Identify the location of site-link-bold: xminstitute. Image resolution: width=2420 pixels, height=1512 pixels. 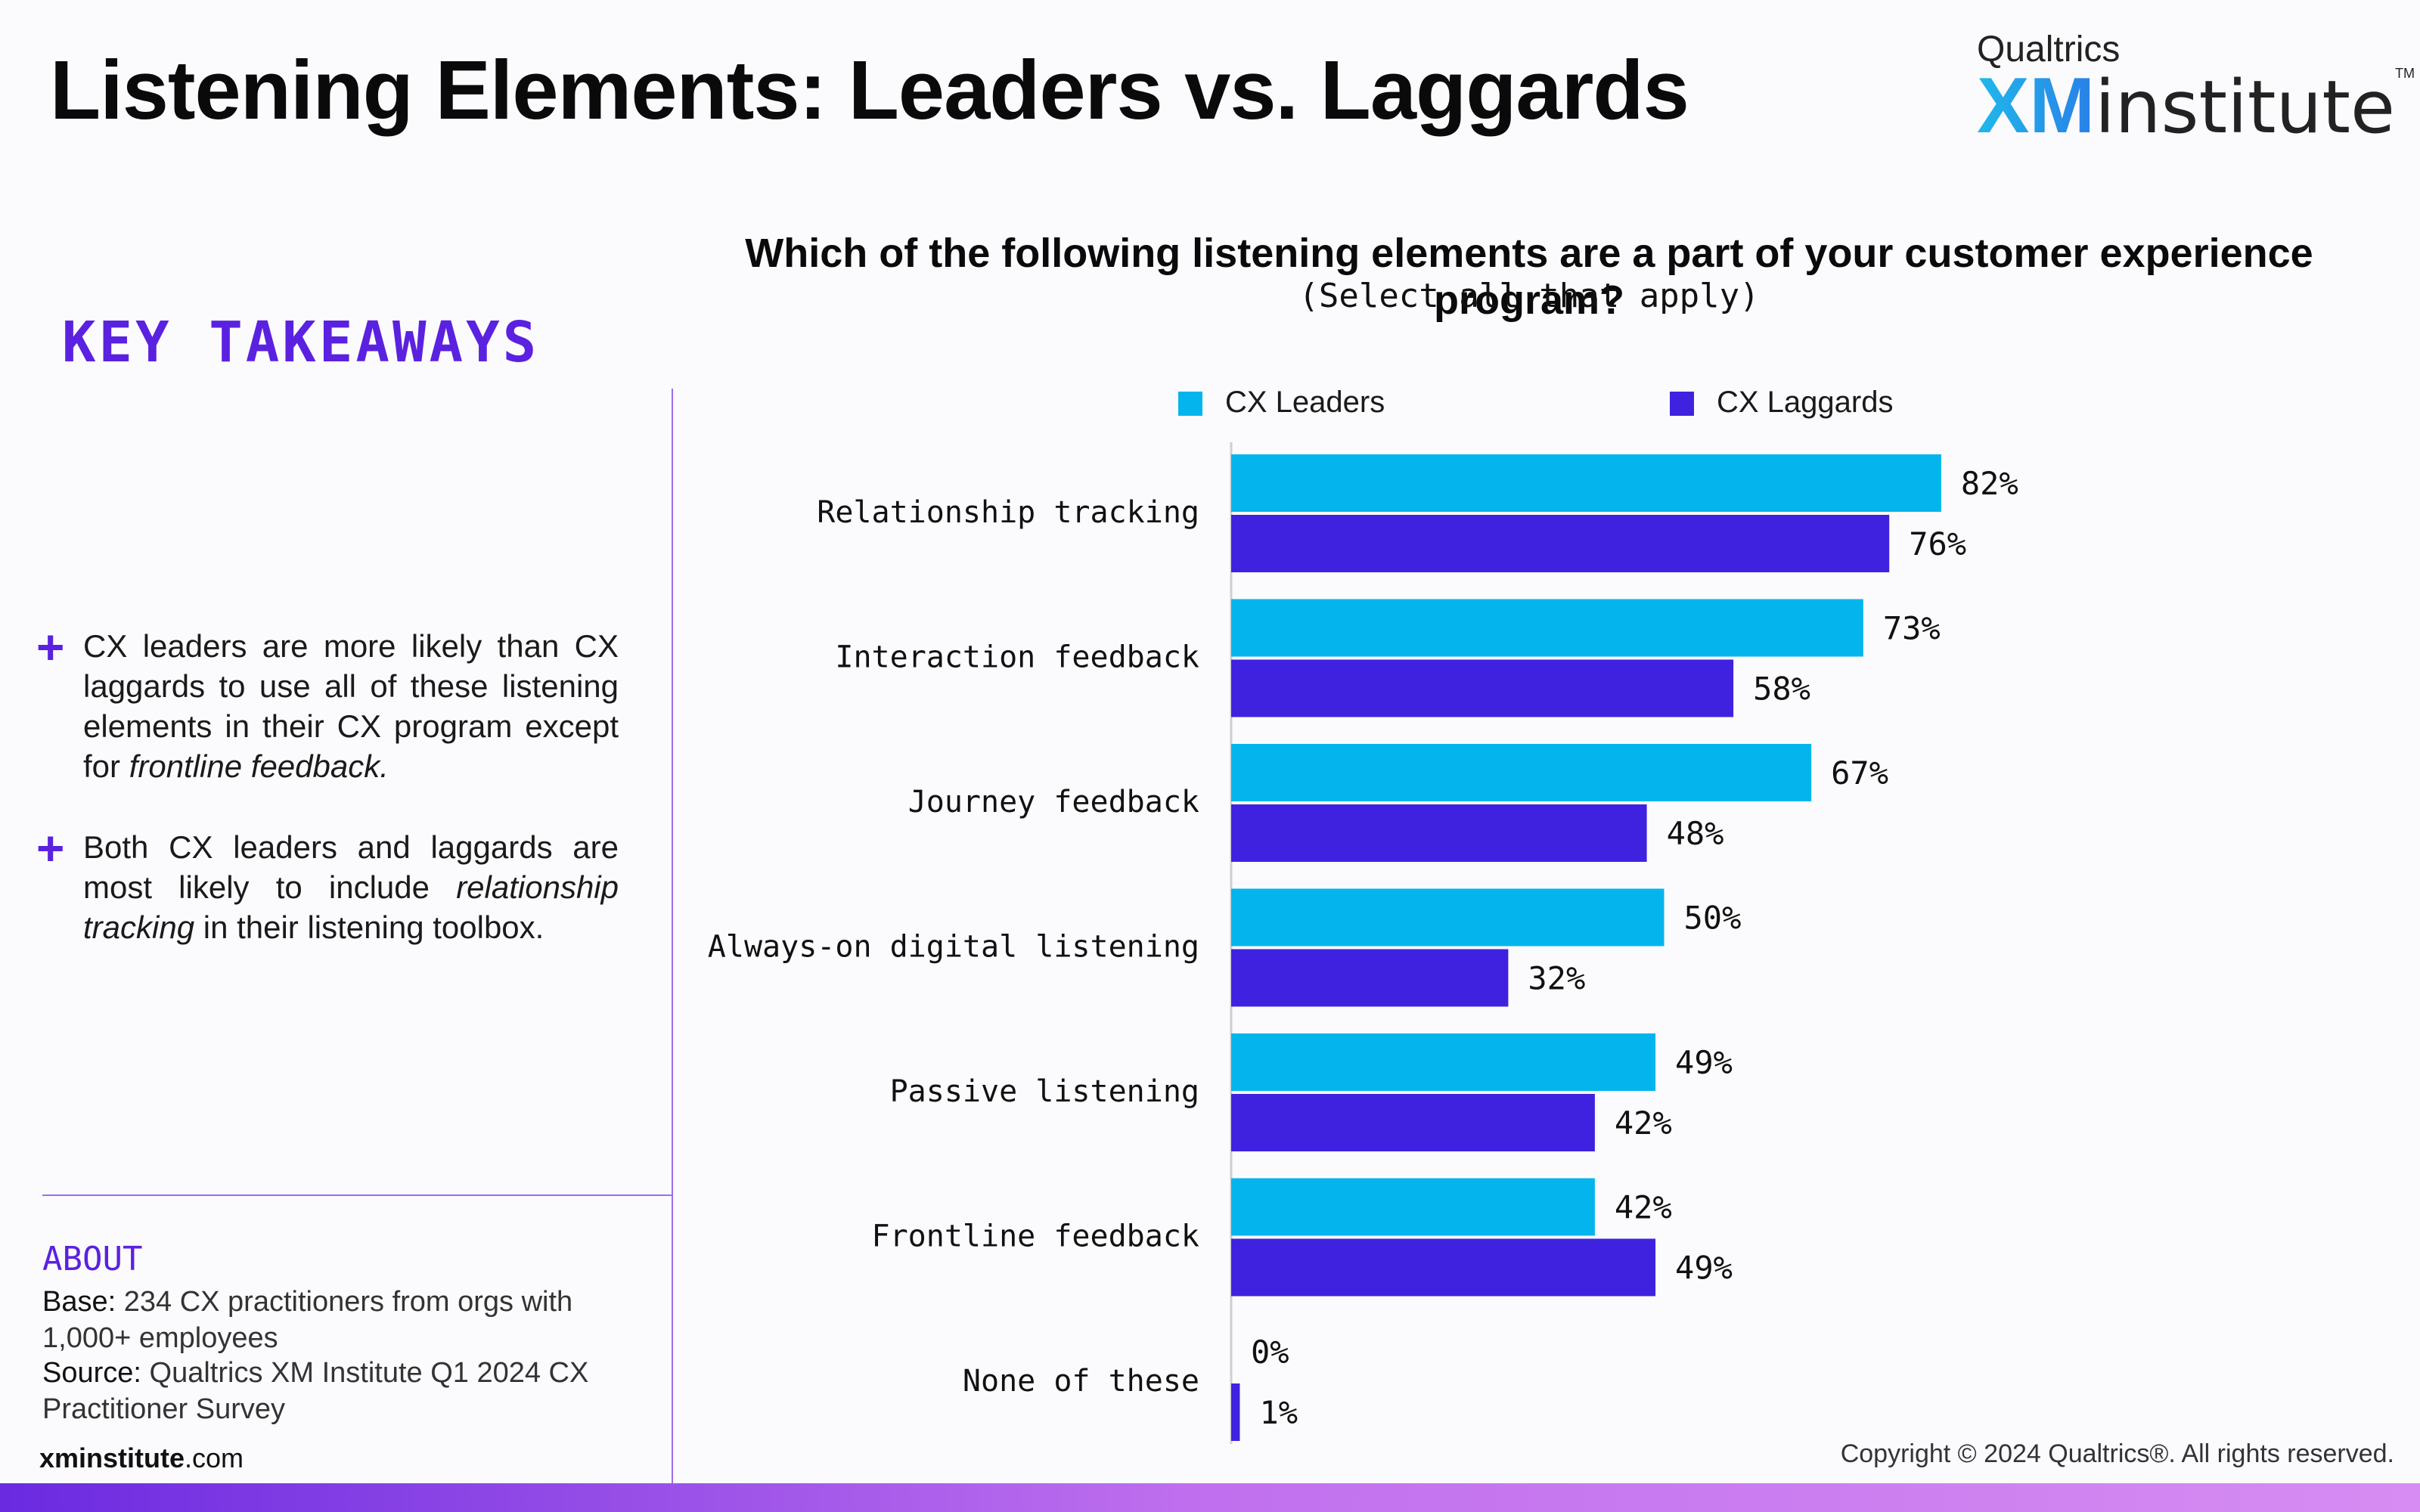
(112, 1457).